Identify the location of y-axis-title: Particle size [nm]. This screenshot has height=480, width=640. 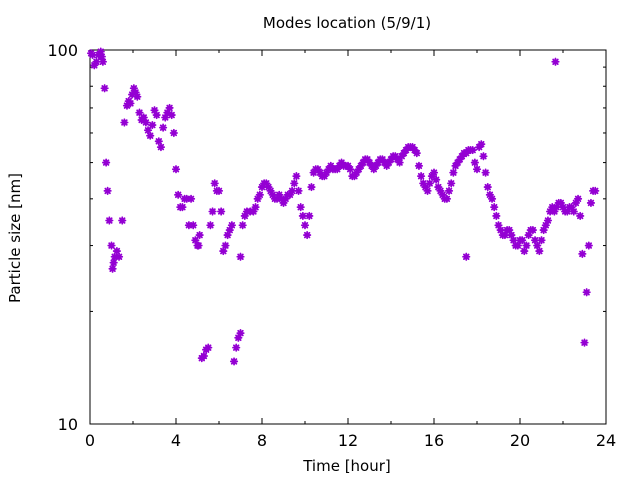
(15, 238).